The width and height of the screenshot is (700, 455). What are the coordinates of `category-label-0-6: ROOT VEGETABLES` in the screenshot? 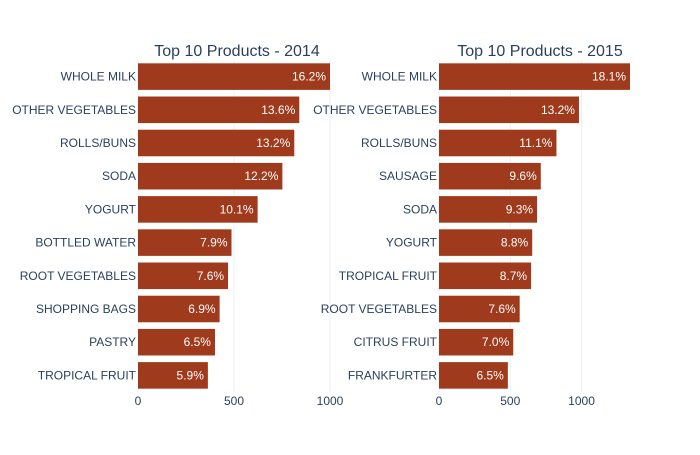 It's located at (78, 276).